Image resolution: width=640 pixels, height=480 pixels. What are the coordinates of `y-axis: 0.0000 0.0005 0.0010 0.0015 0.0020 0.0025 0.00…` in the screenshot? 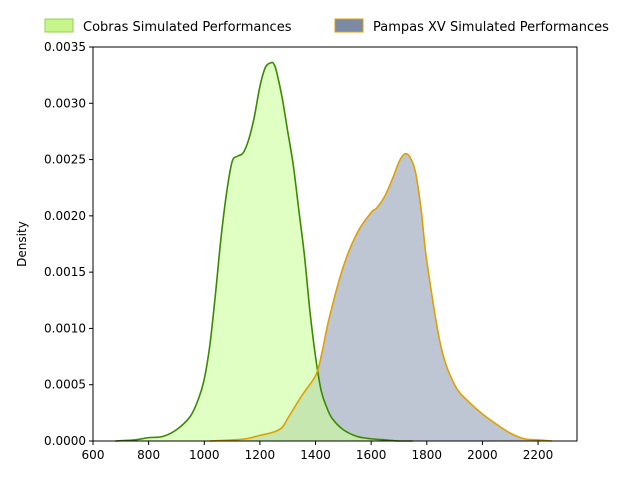 It's located at (68, 244).